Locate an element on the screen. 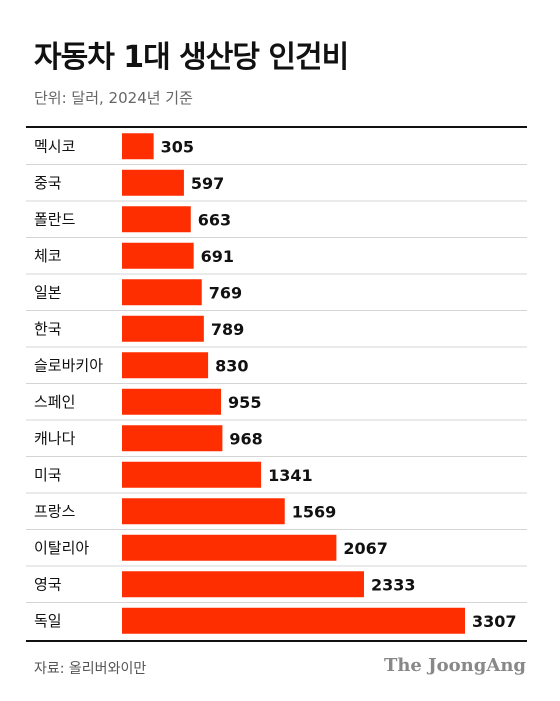 The width and height of the screenshot is (560, 701). value-label: 305 is located at coordinates (177, 146).